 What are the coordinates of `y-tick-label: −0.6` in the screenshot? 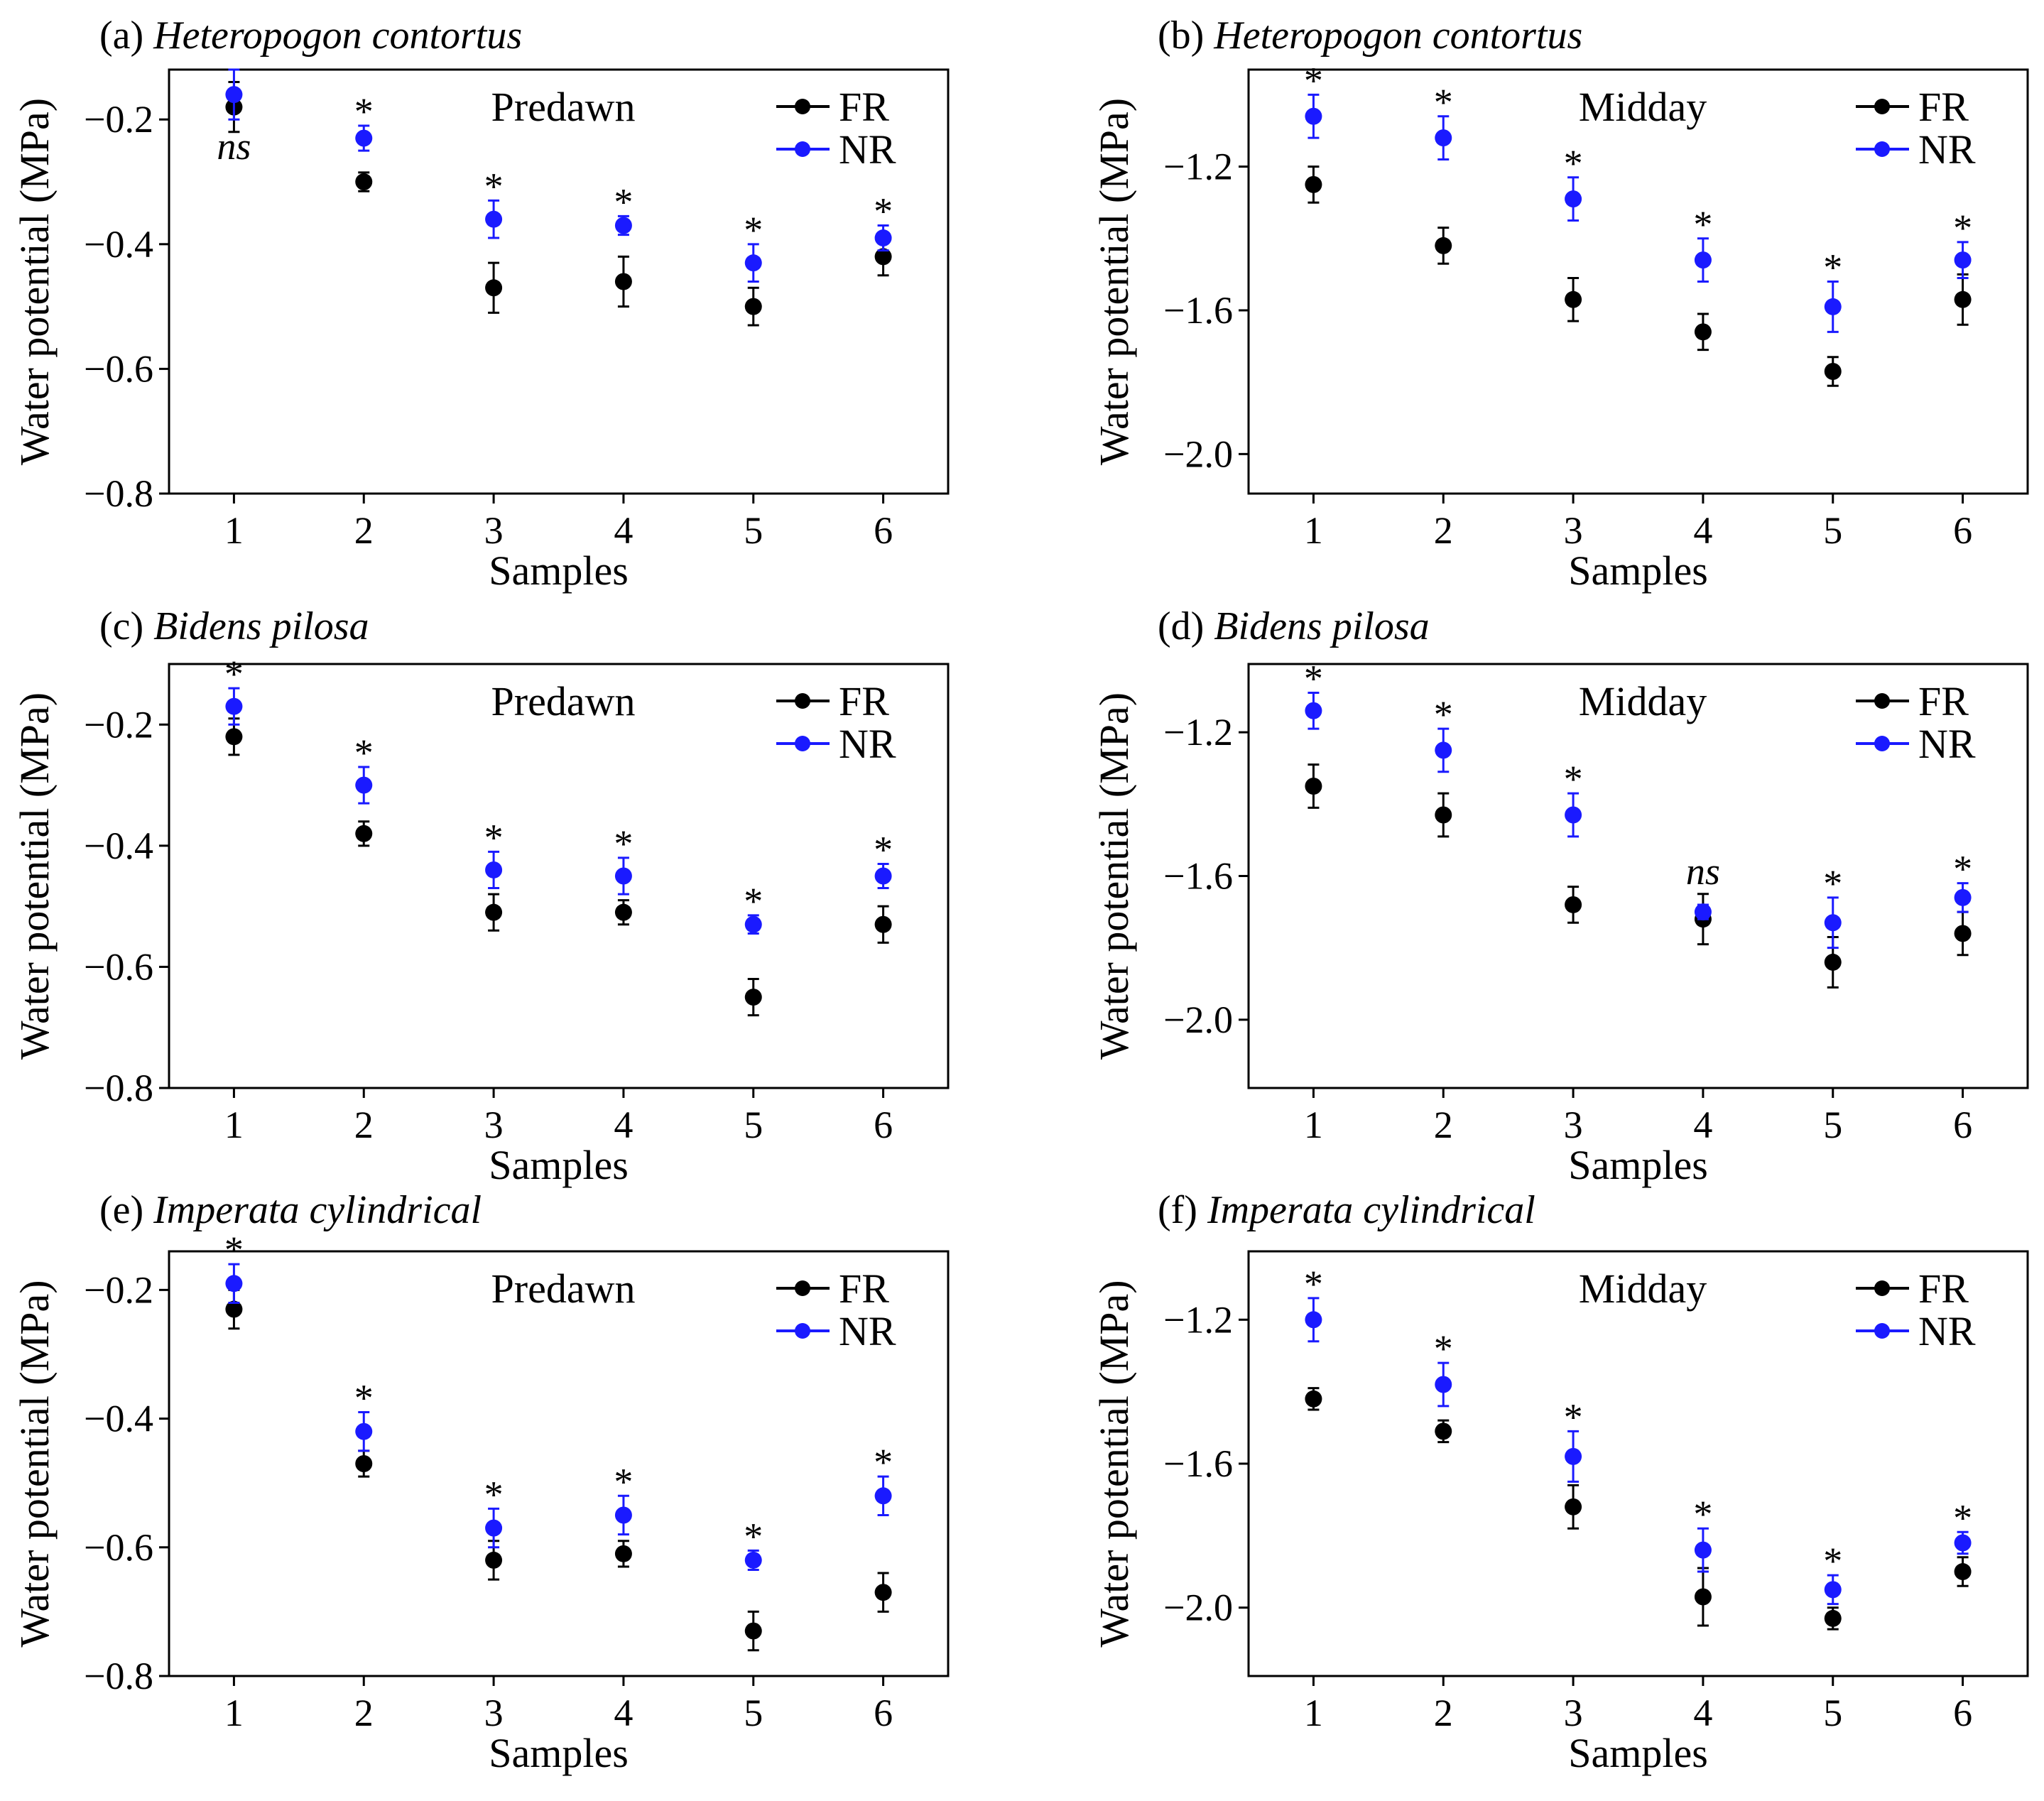 It's located at (118, 369).